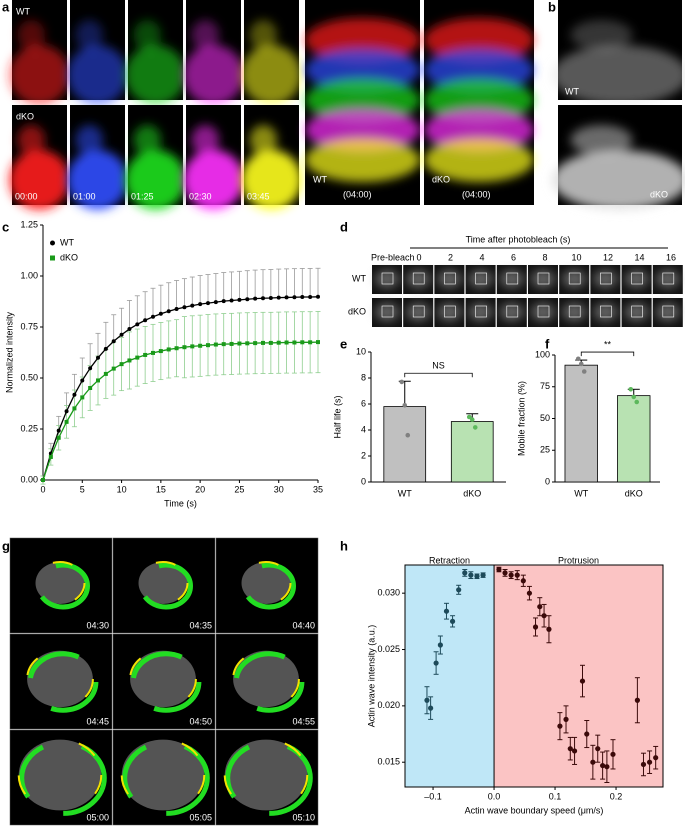  I want to click on panel-label: c, so click(5, 226).